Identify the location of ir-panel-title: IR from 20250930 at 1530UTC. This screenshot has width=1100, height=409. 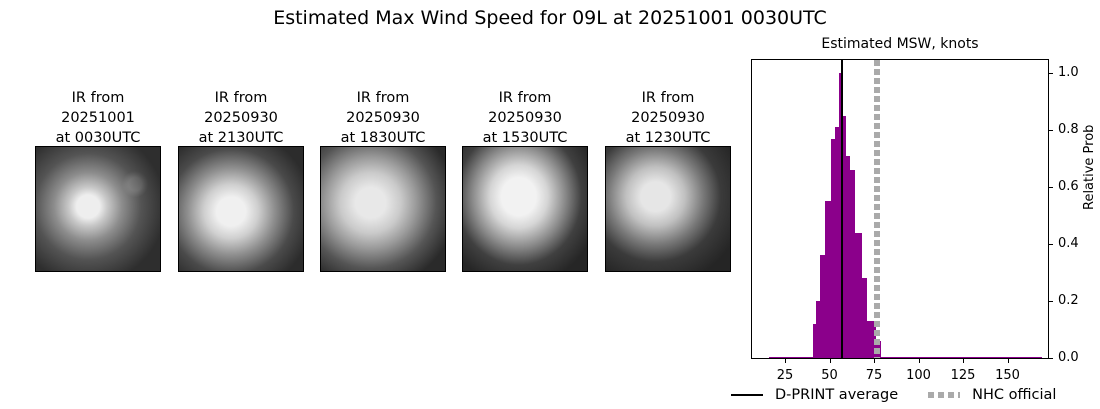
(525, 118).